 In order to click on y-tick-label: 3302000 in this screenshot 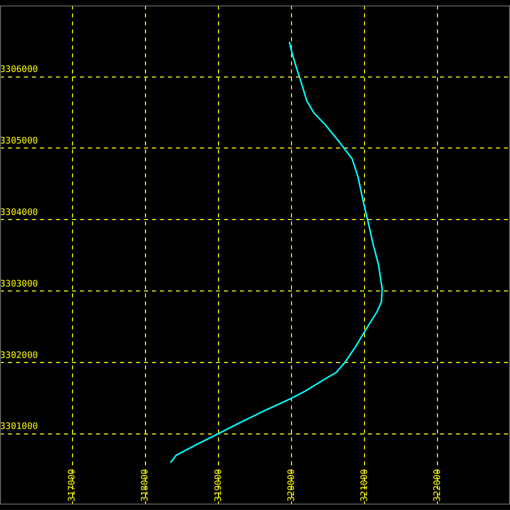, I will do `click(19, 355)`.